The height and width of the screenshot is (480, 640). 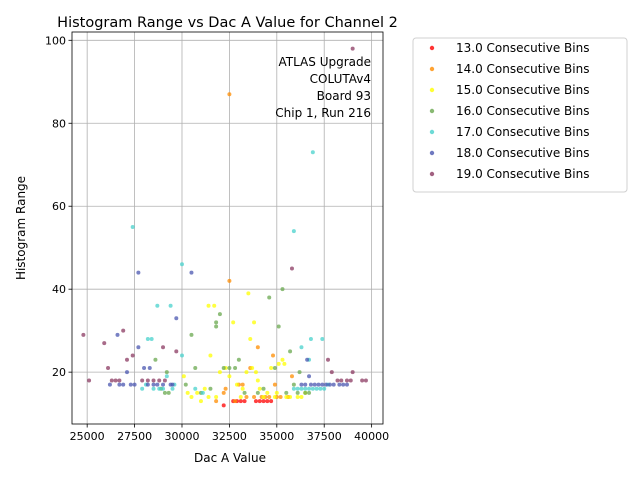 I want to click on x-tick-label: 35000, so click(x=276, y=436).